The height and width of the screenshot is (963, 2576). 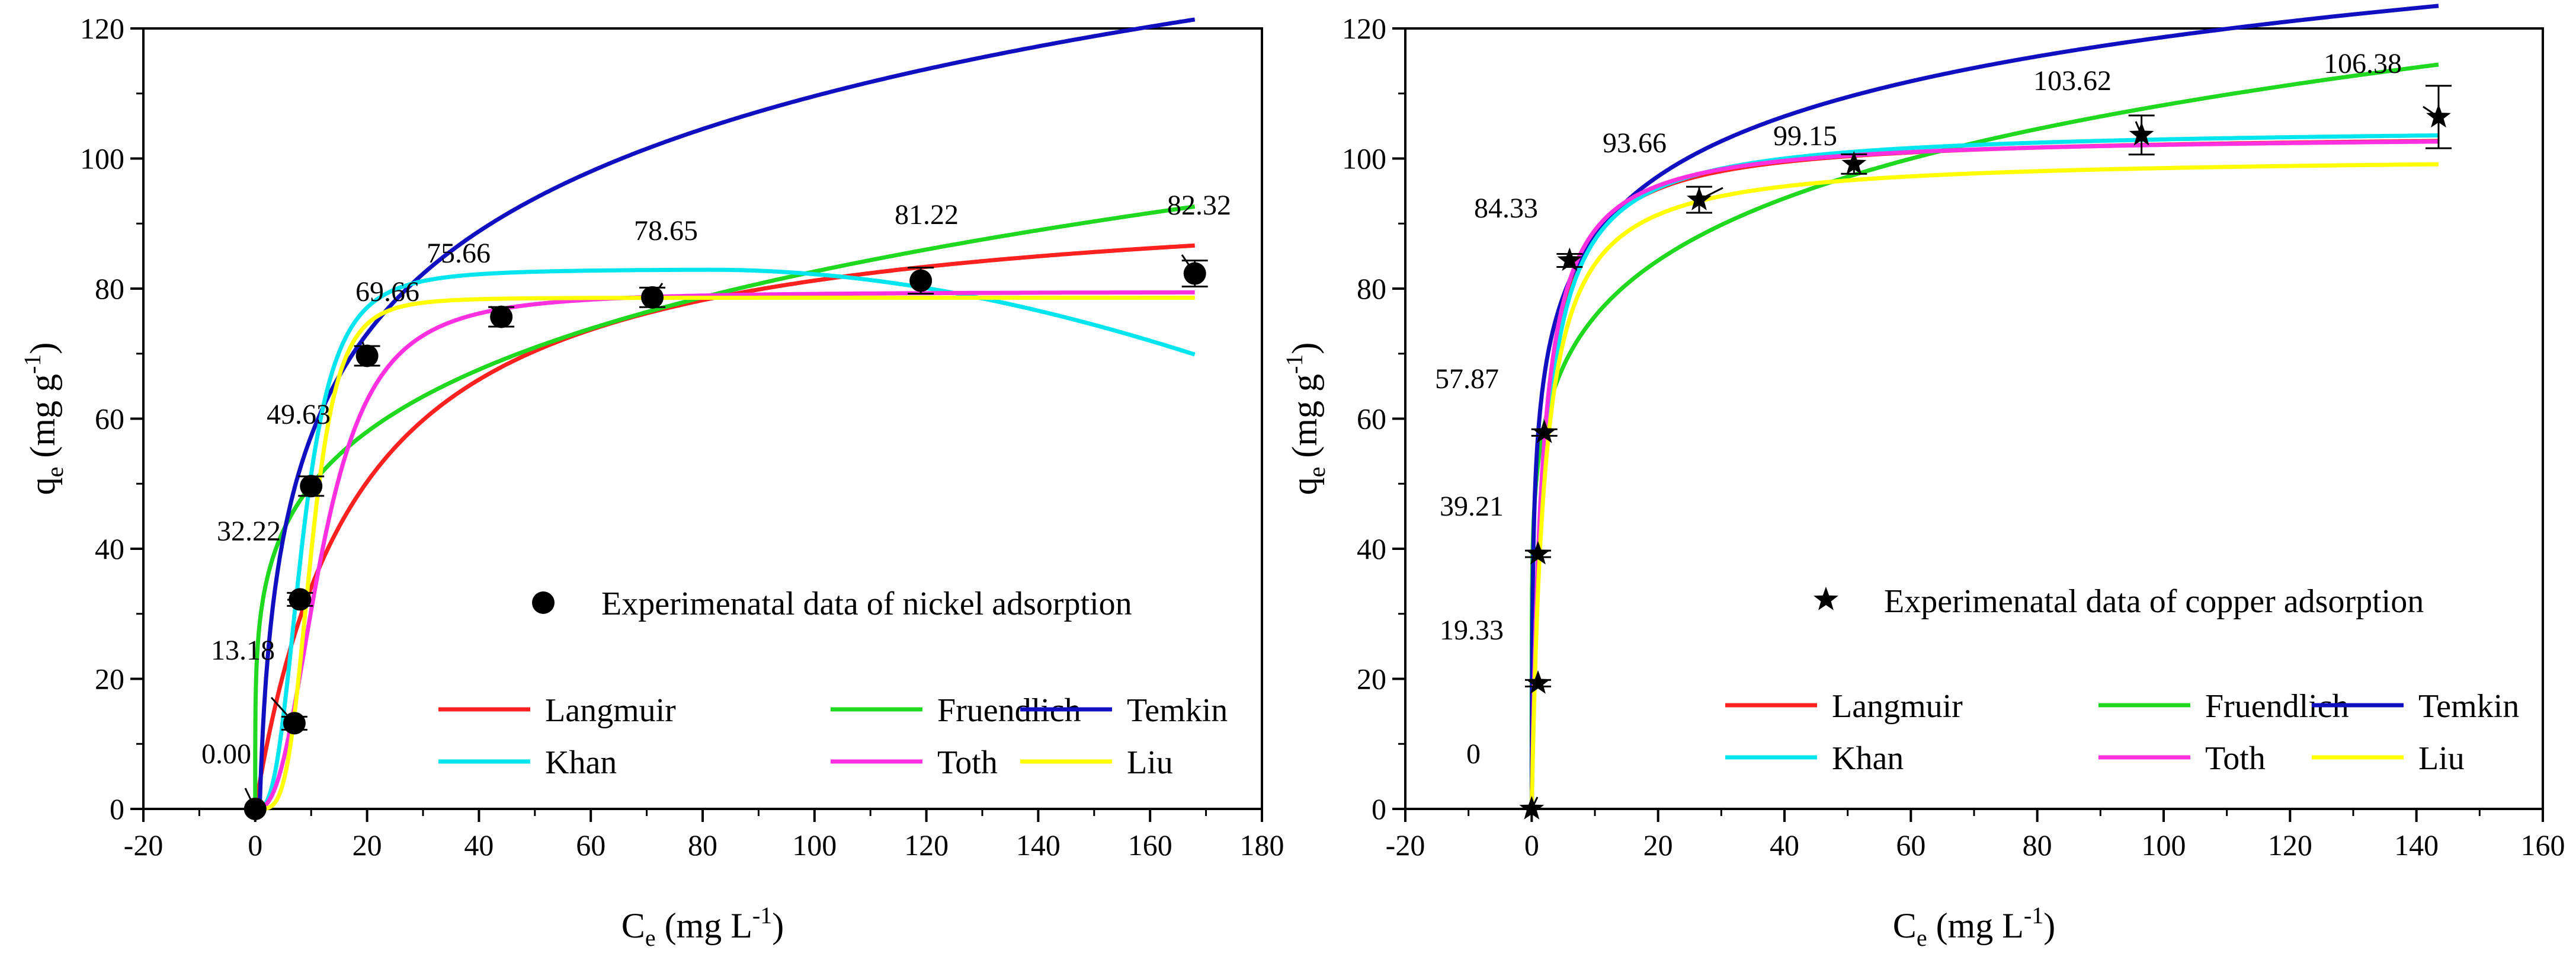 I want to click on data-label: 32.22, so click(x=249, y=532).